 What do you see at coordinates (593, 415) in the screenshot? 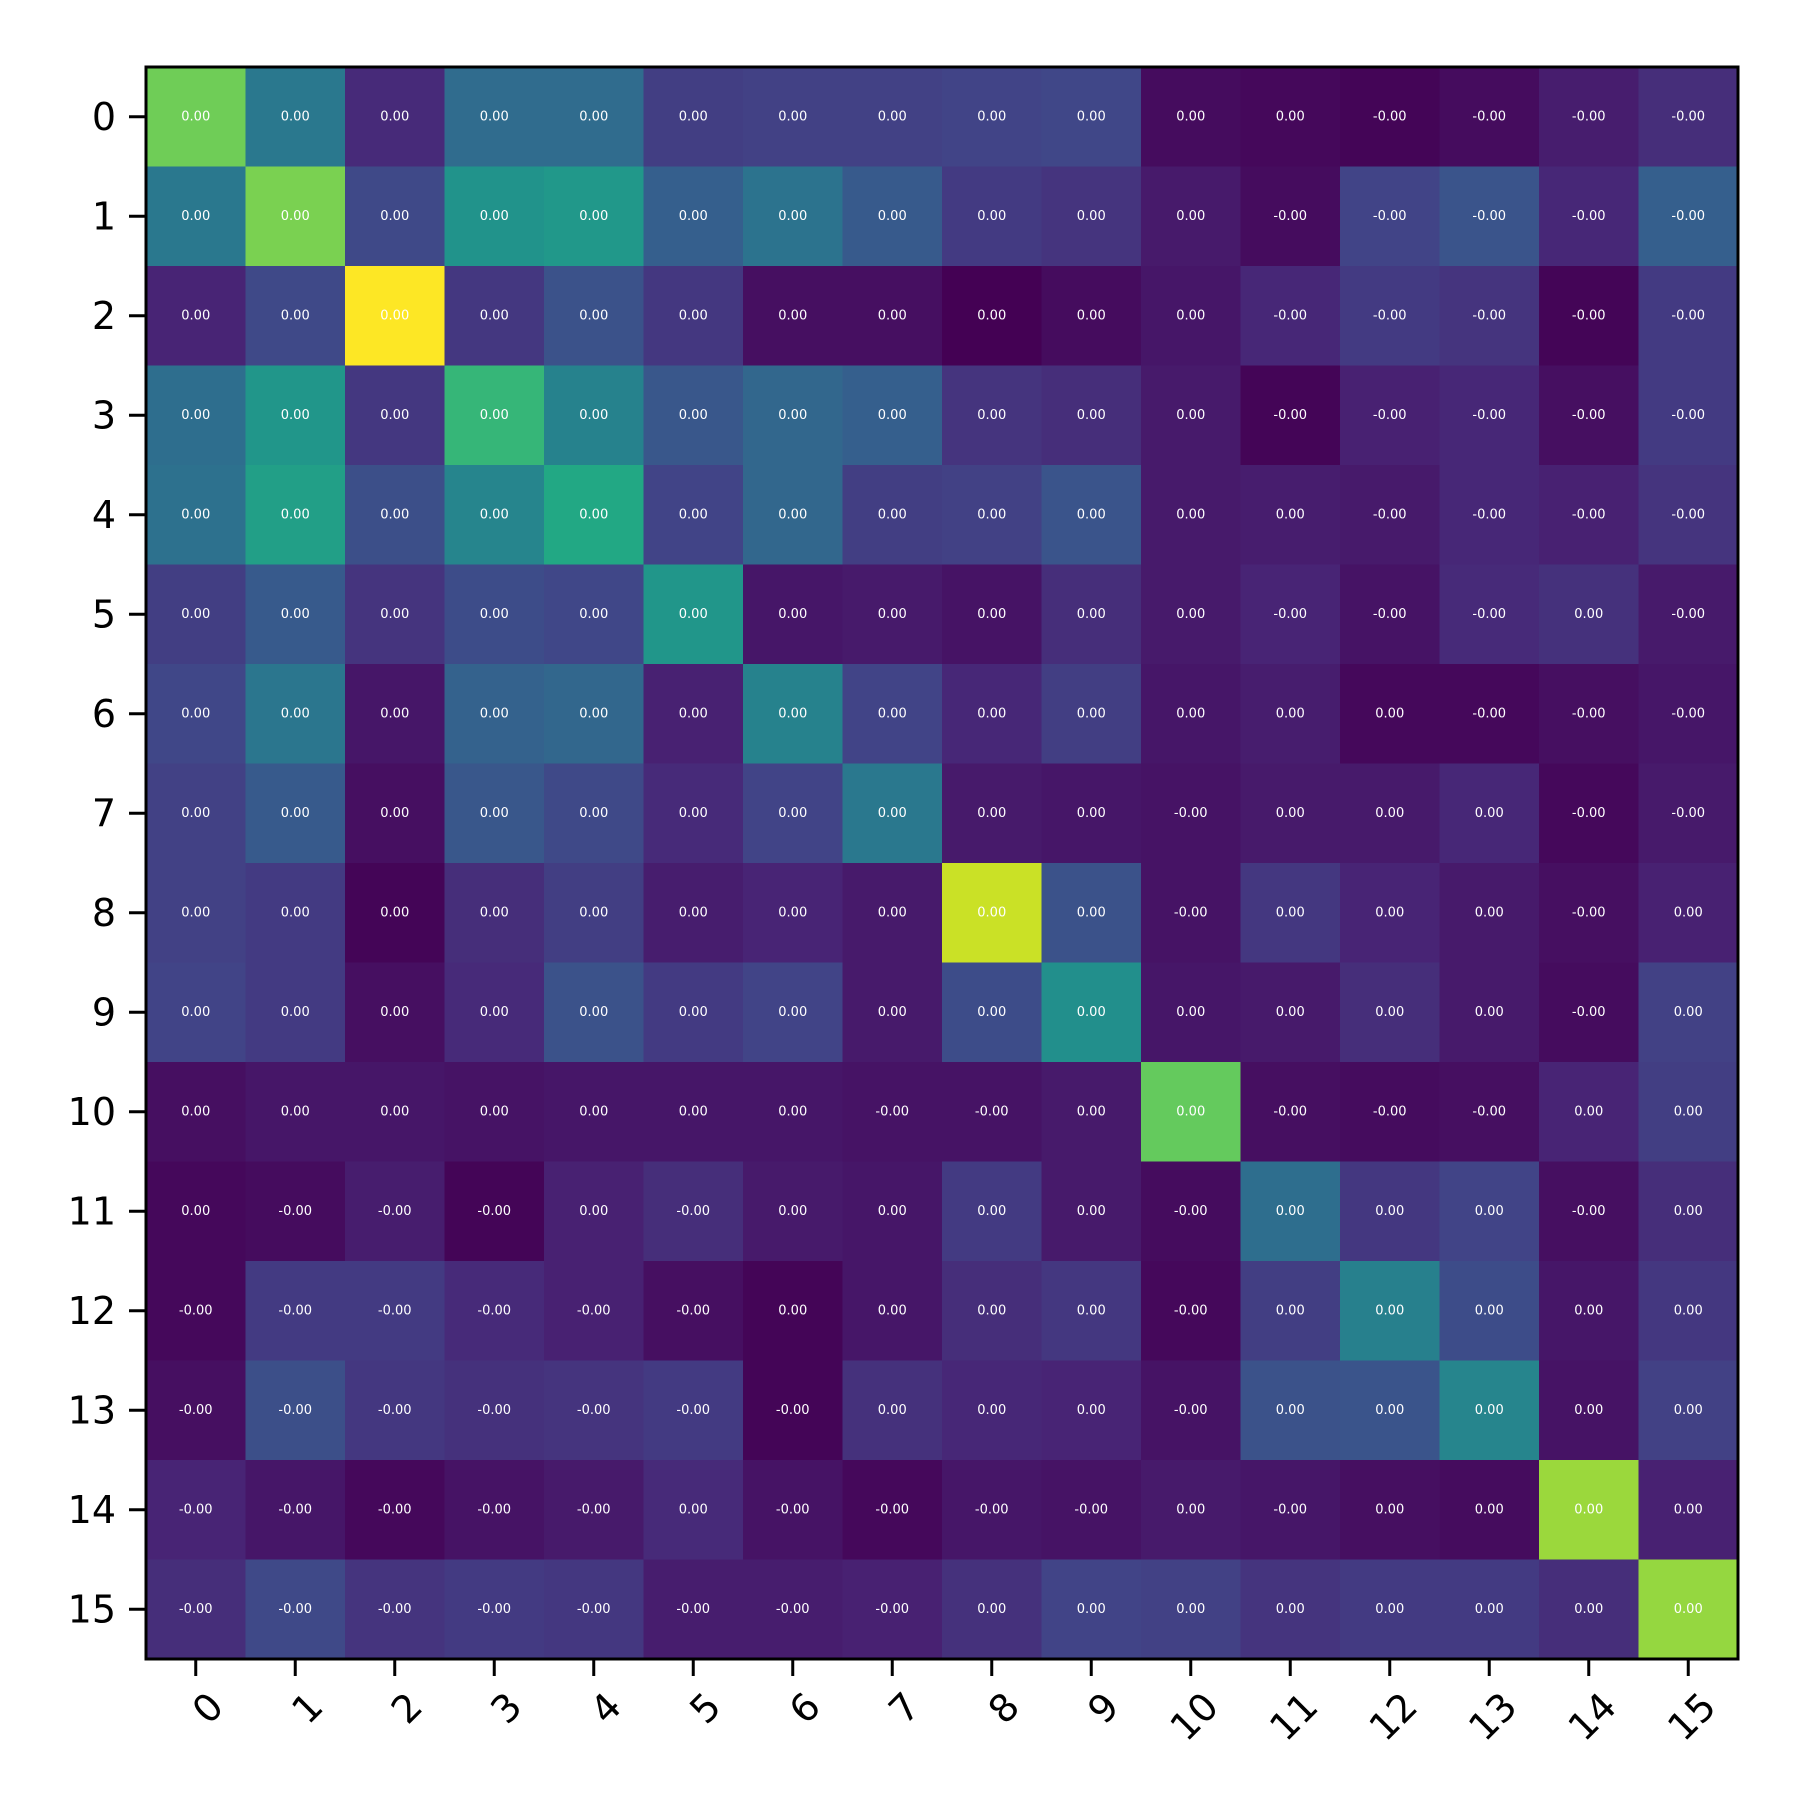
I see `cell-value-label-3-4: 0.00` at bounding box center [593, 415].